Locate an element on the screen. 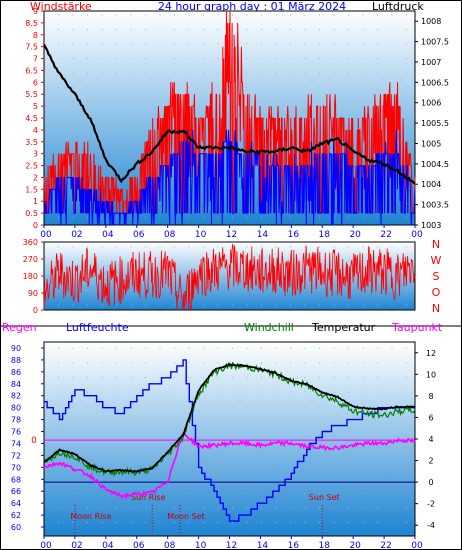 Image resolution: width=462 pixels, height=550 pixels. pressure-tick-label: 1004.5 is located at coordinates (435, 164).